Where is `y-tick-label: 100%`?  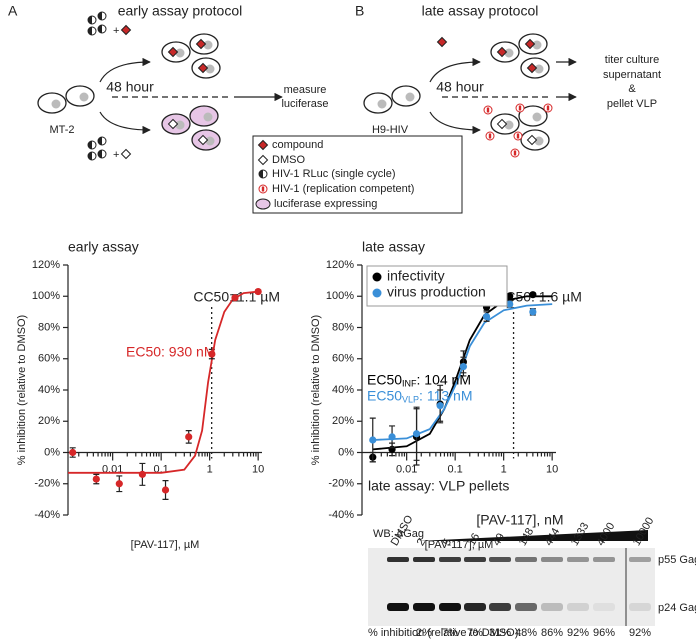
y-tick-label: 100% is located at coordinates (340, 296).